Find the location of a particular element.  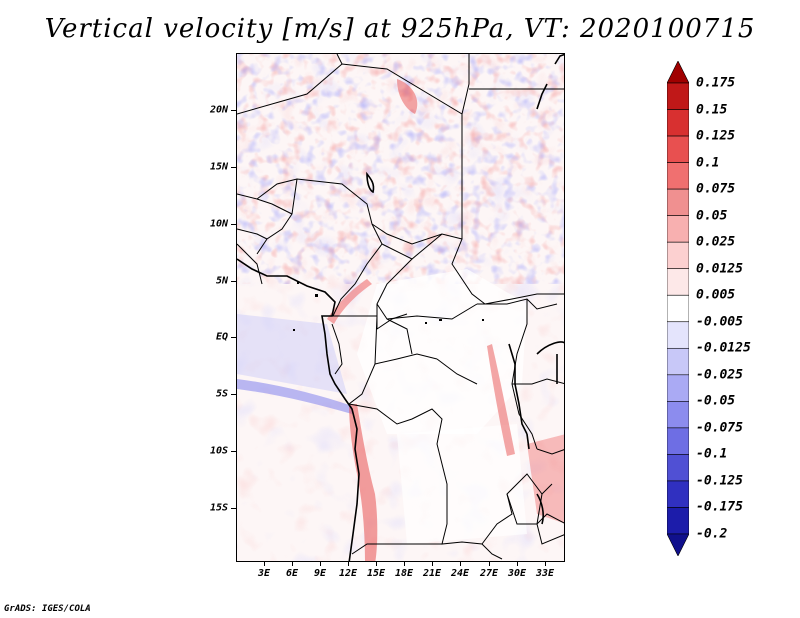

colorbar-label: 0.0125 is located at coordinates (719, 269).